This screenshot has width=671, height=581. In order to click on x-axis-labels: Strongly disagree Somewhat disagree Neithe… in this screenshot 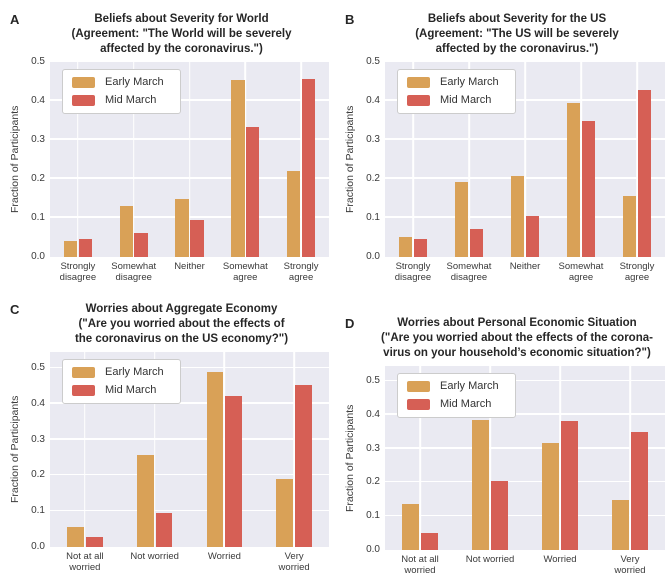, I will do `click(525, 273)`.